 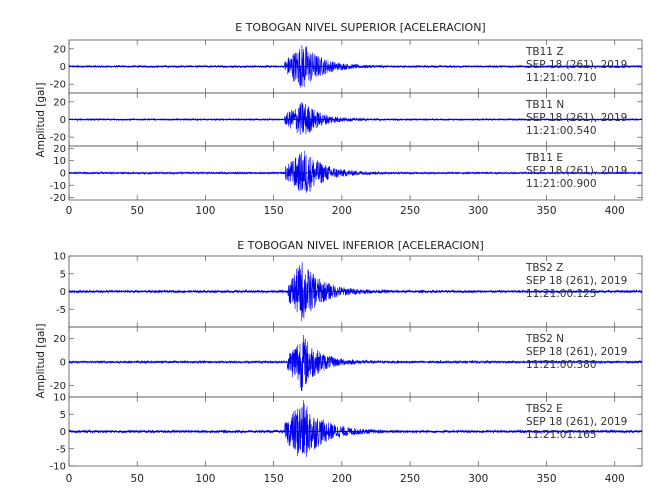 What do you see at coordinates (561, 131) in the screenshot?
I see `record-time: 11:21:00.540` at bounding box center [561, 131].